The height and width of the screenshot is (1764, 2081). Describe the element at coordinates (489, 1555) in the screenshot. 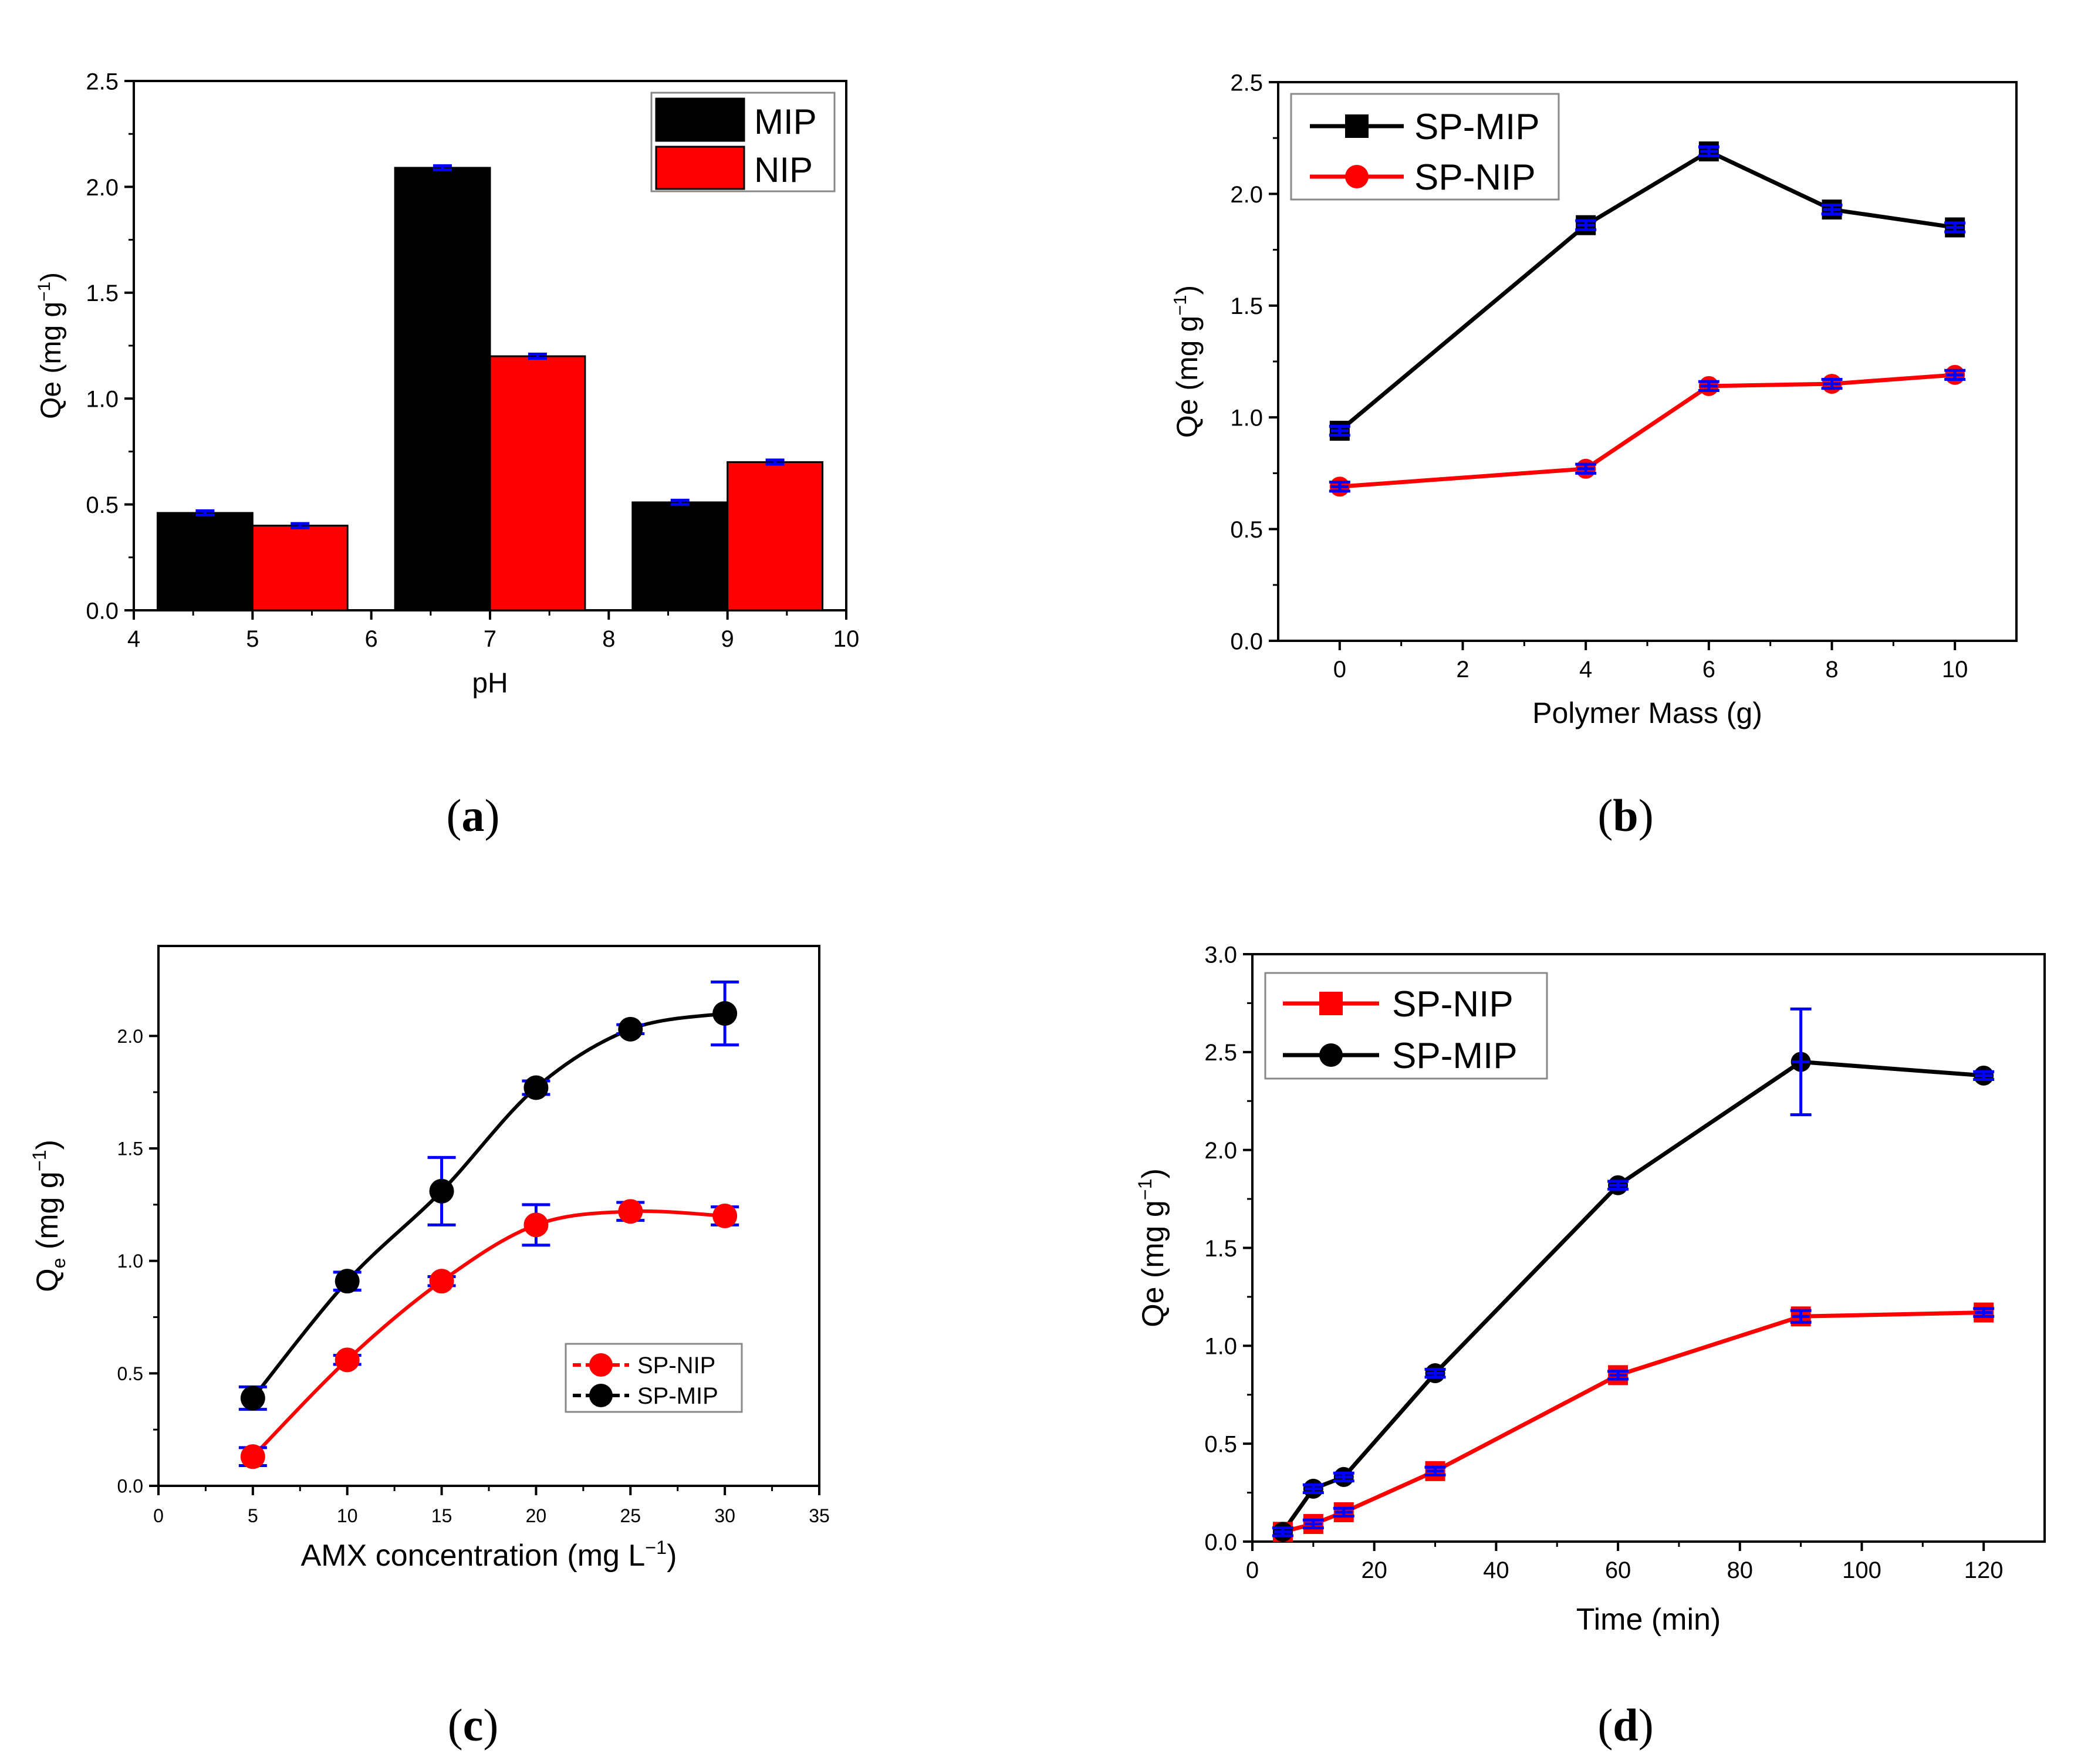

I see `x-axis-label: AMX concentration (mg L−1)` at that location.